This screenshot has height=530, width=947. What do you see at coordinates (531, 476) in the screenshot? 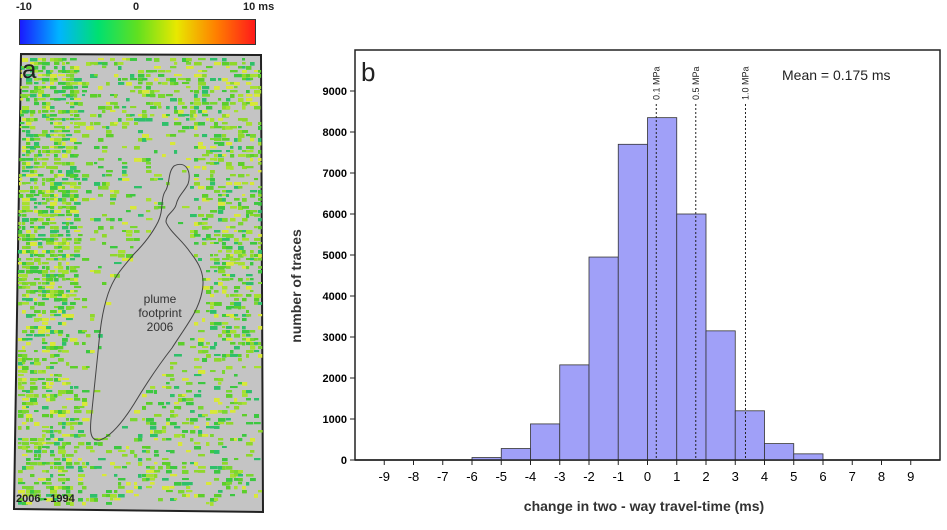
I see `x-tick-label: -4` at bounding box center [531, 476].